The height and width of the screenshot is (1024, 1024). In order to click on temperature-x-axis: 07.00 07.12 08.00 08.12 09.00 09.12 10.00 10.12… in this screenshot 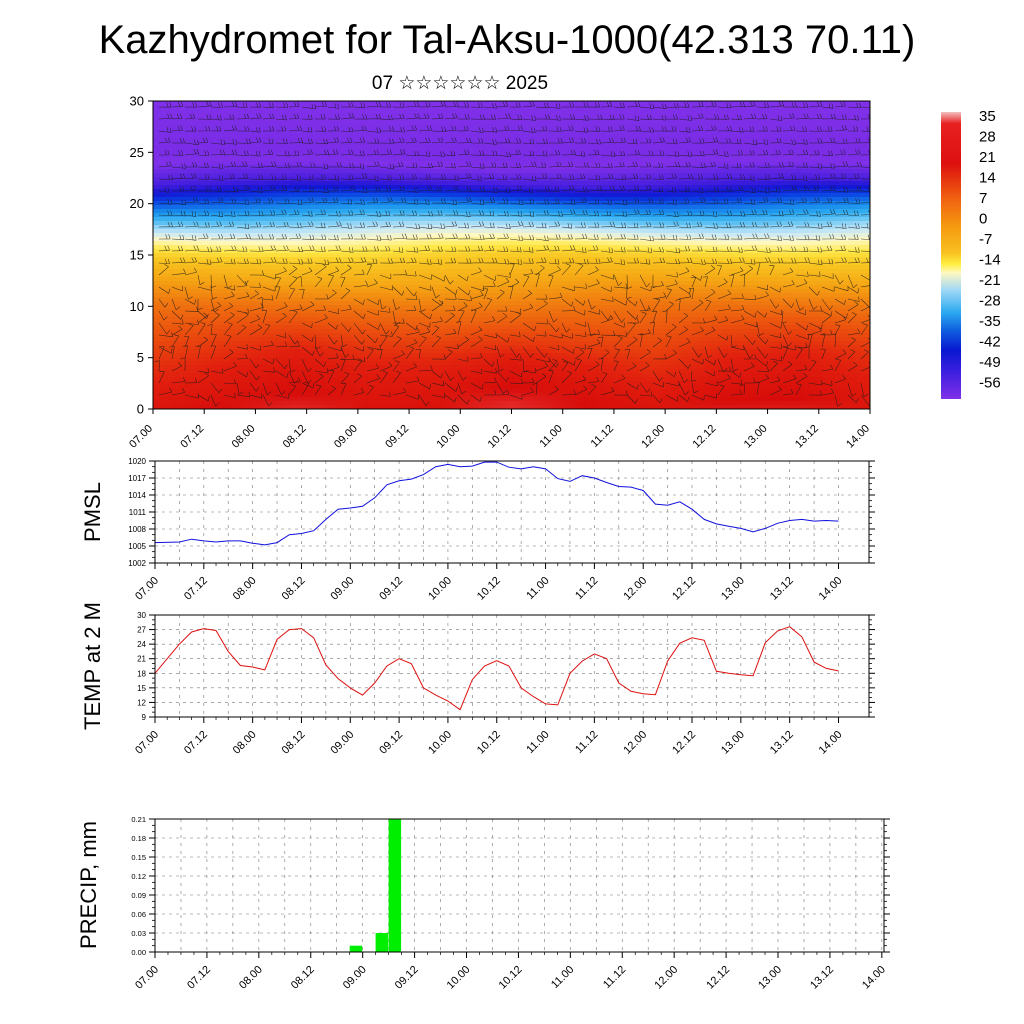, I will do `click(489, 737)`.